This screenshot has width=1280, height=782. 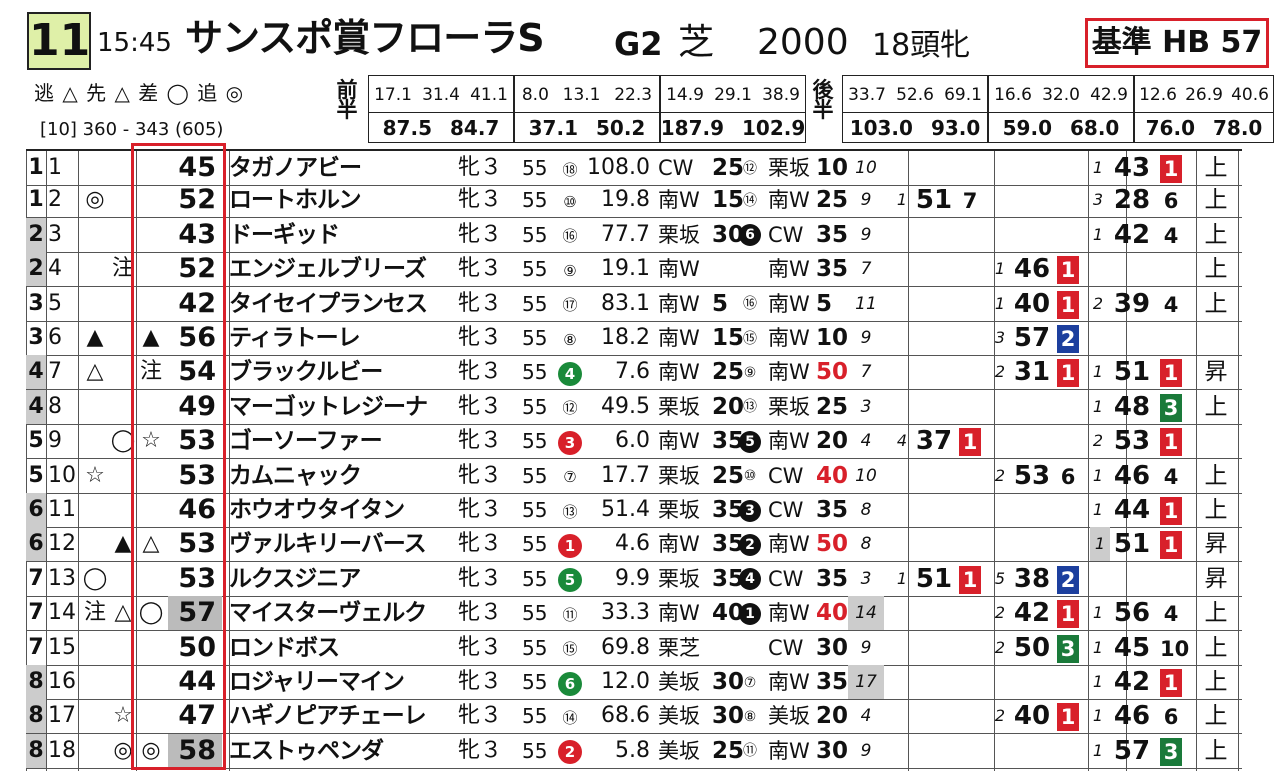 What do you see at coordinates (197, 200) in the screenshot?
I see `speed-index: 52` at bounding box center [197, 200].